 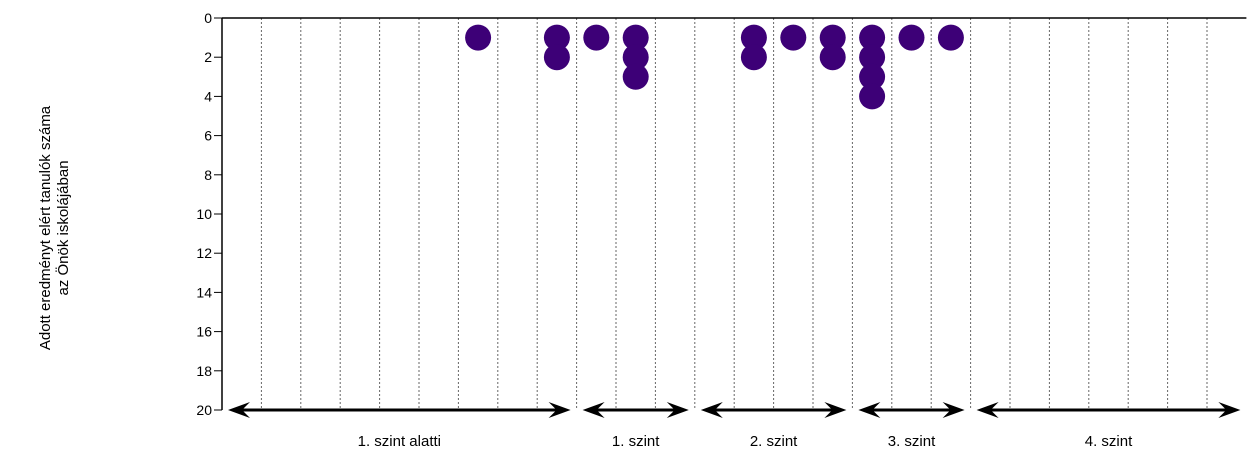 What do you see at coordinates (714, 67) in the screenshot?
I see `data-points` at bounding box center [714, 67].